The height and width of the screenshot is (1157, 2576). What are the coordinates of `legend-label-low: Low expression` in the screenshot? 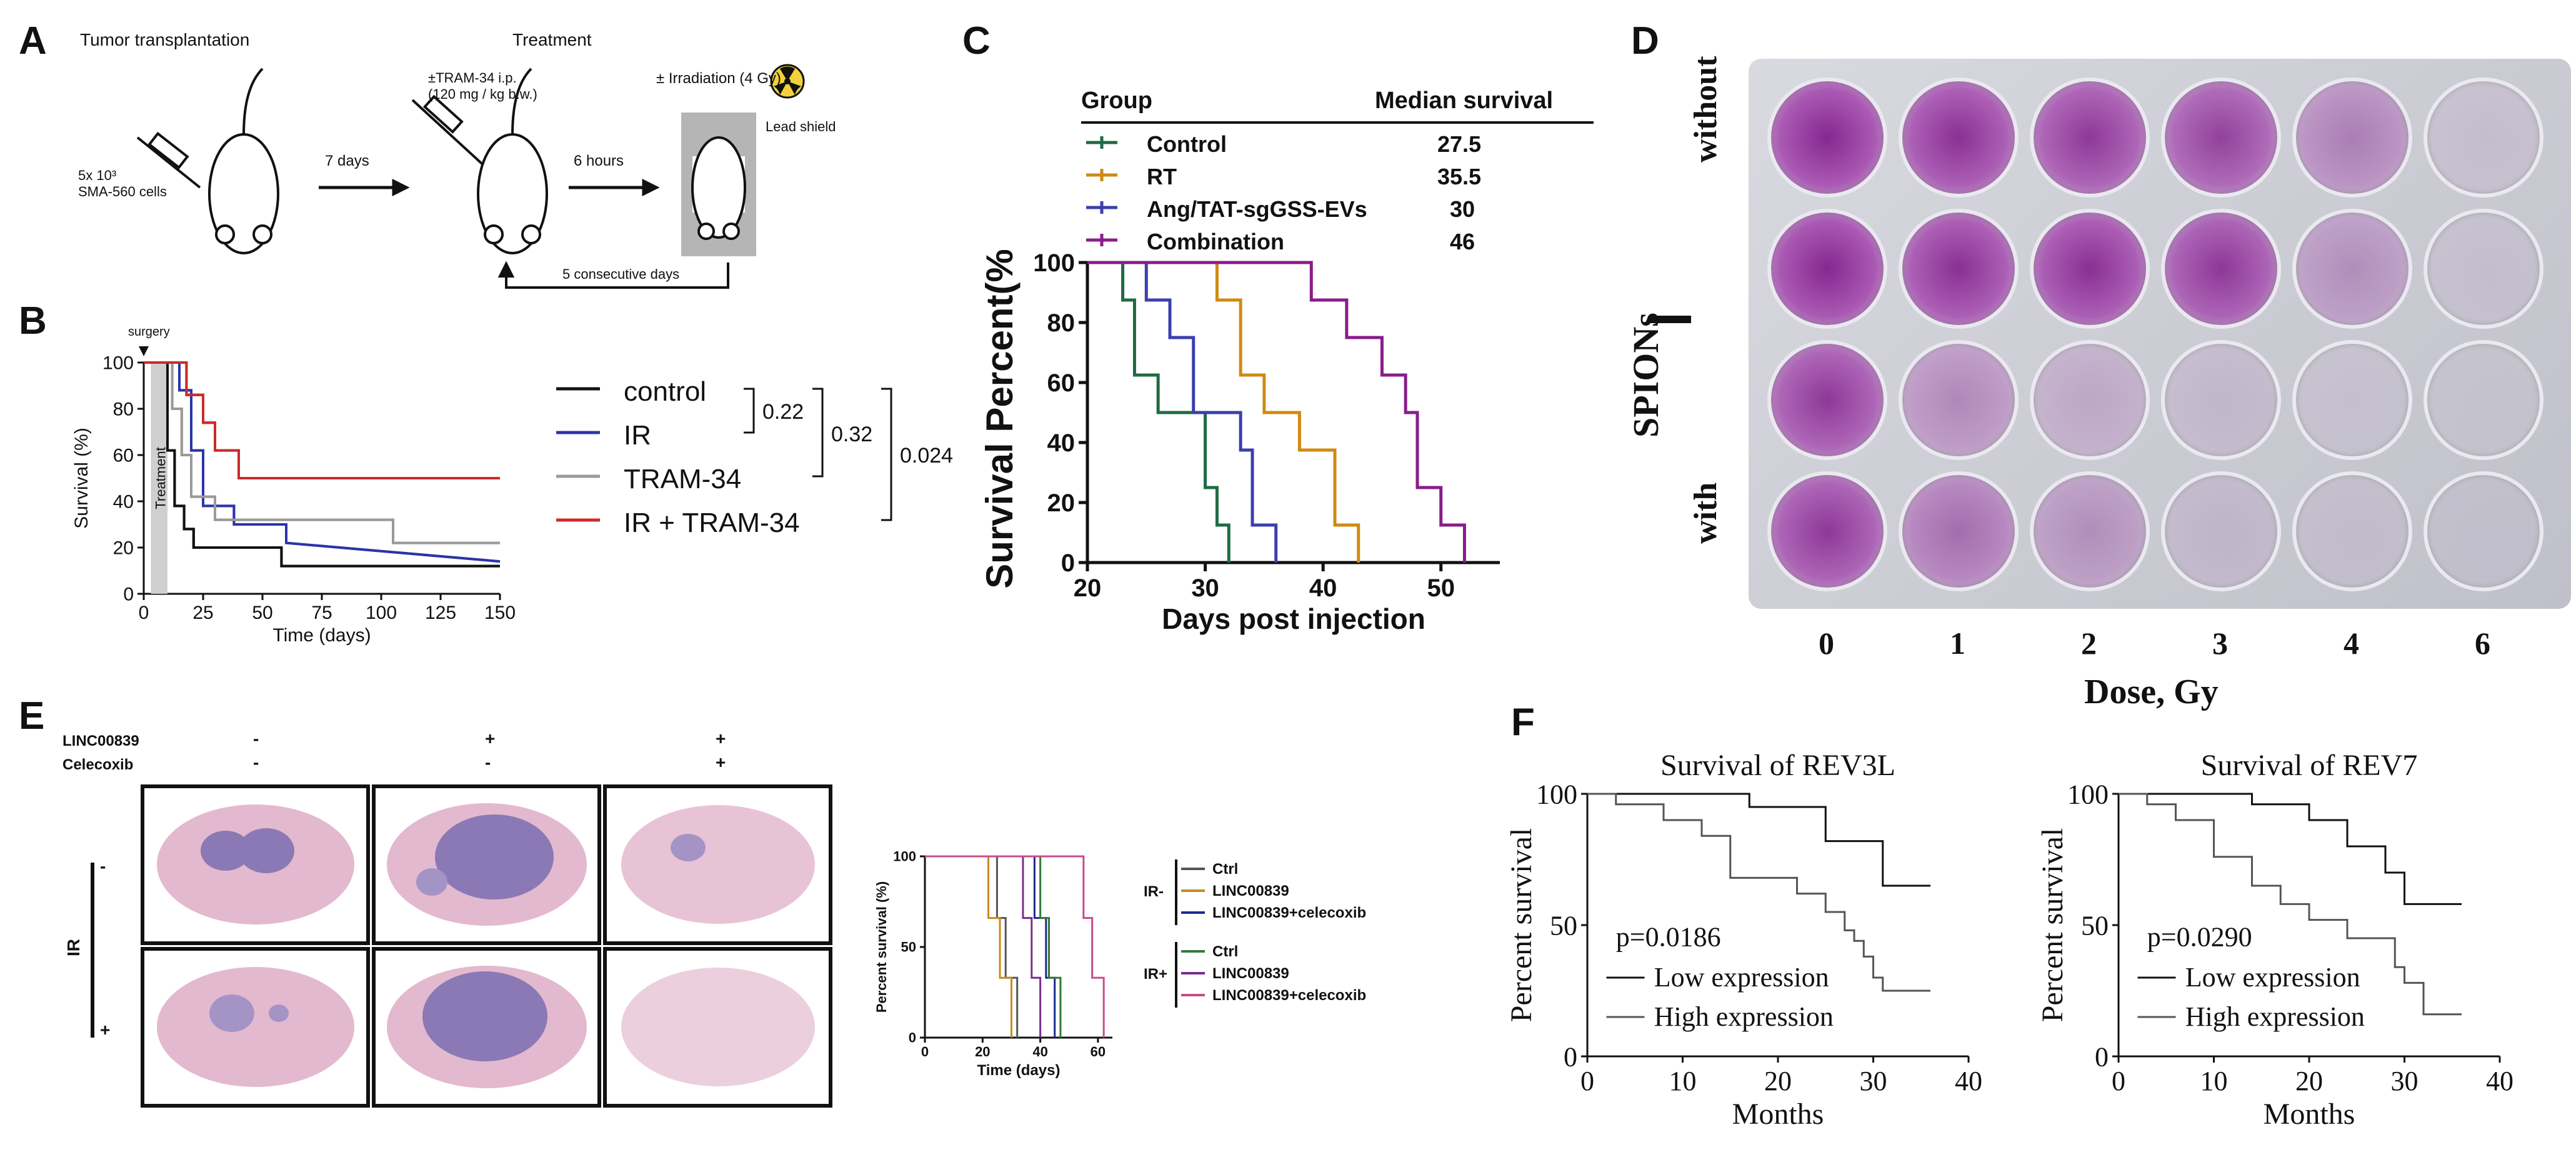 It's located at (1741, 977).